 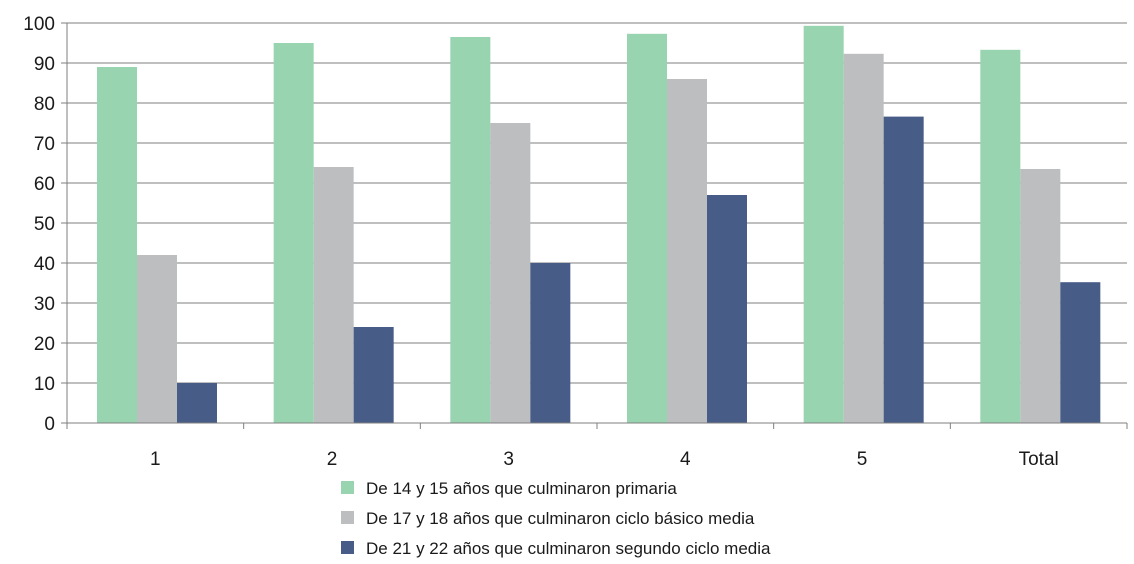 I want to click on y-tick-label: 70, so click(x=44, y=144).